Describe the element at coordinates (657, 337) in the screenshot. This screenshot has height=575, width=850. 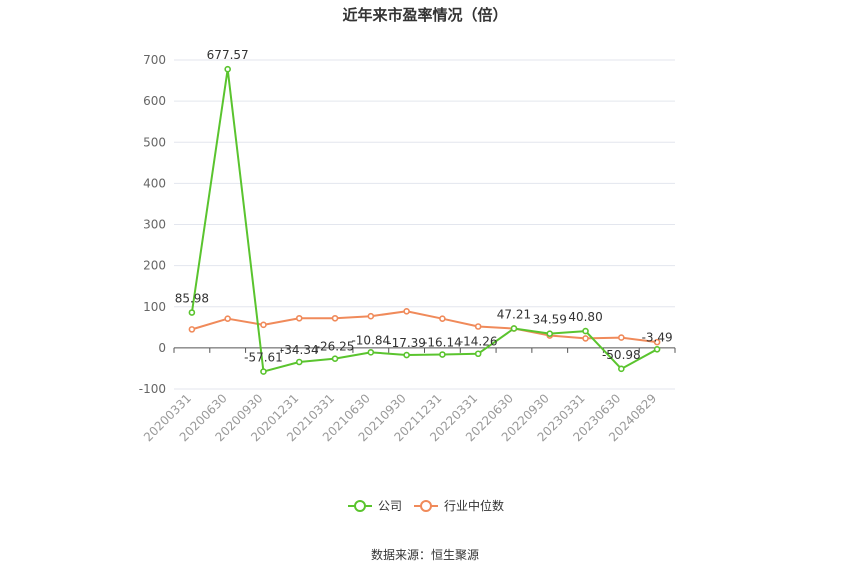
I see `data-label: -3.49` at that location.